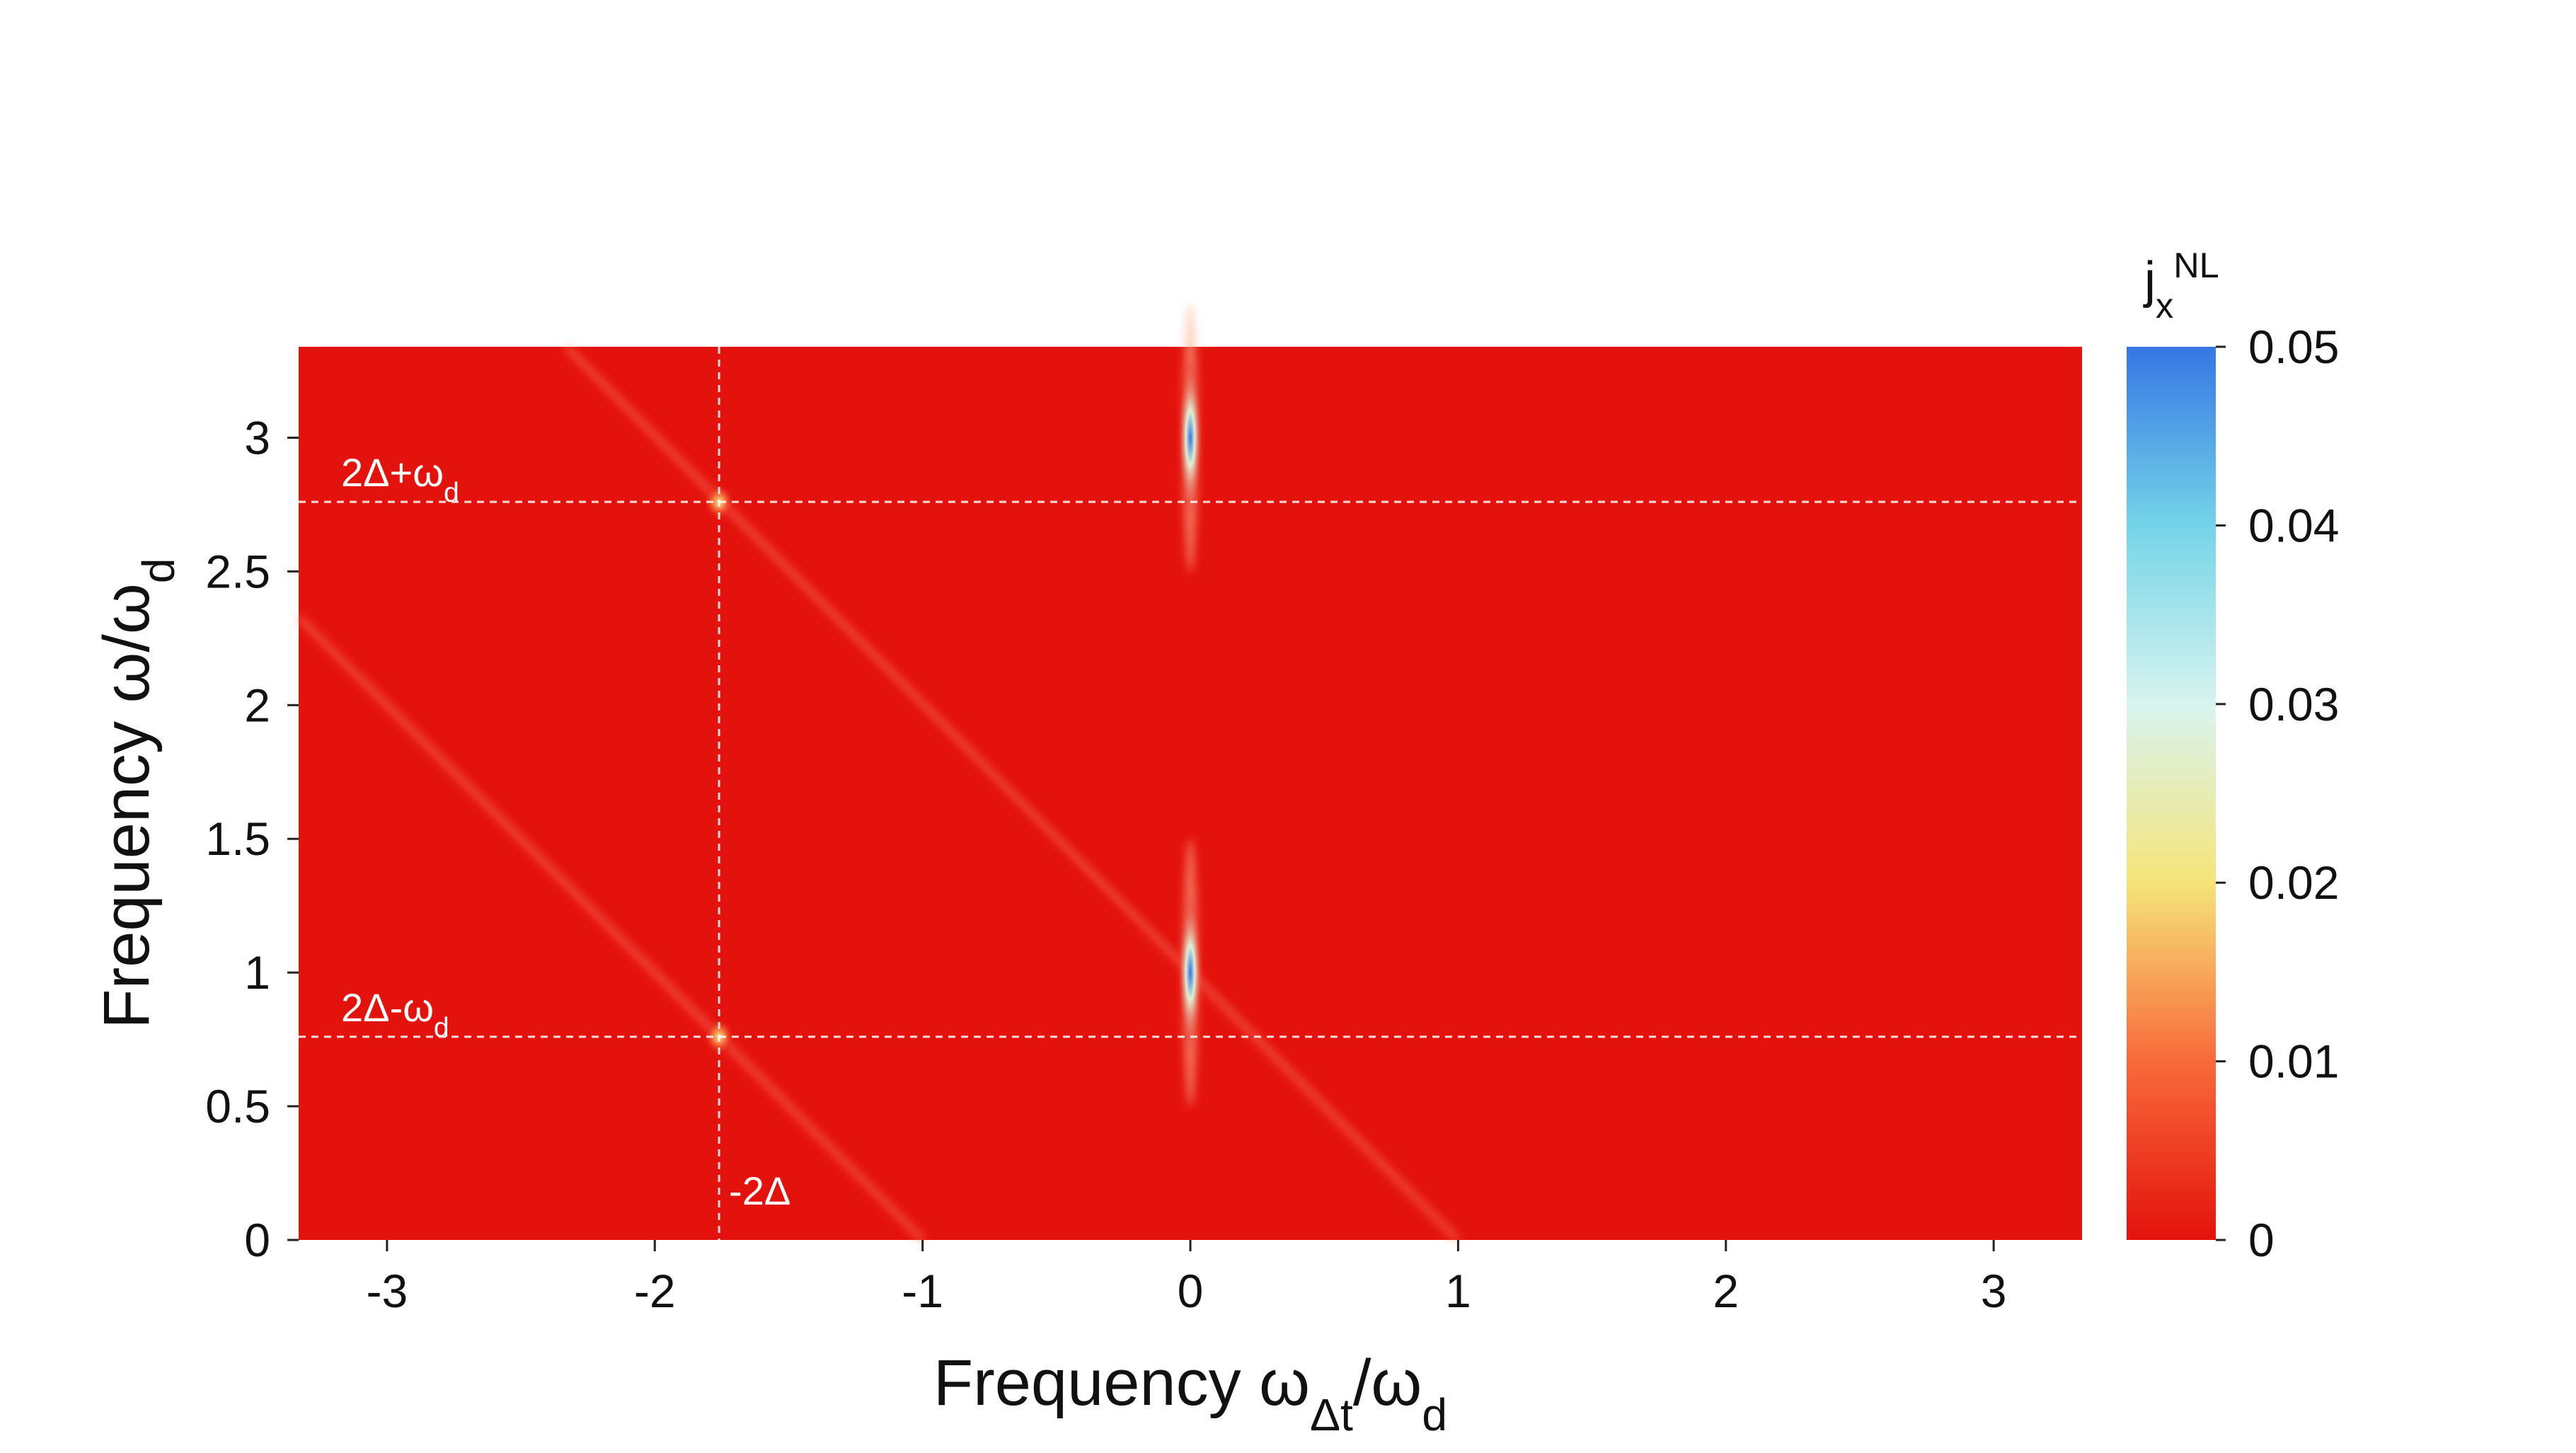 The height and width of the screenshot is (1453, 2576). Describe the element at coordinates (2293, 704) in the screenshot. I see `colorbar-tick-label: 0.03` at that location.